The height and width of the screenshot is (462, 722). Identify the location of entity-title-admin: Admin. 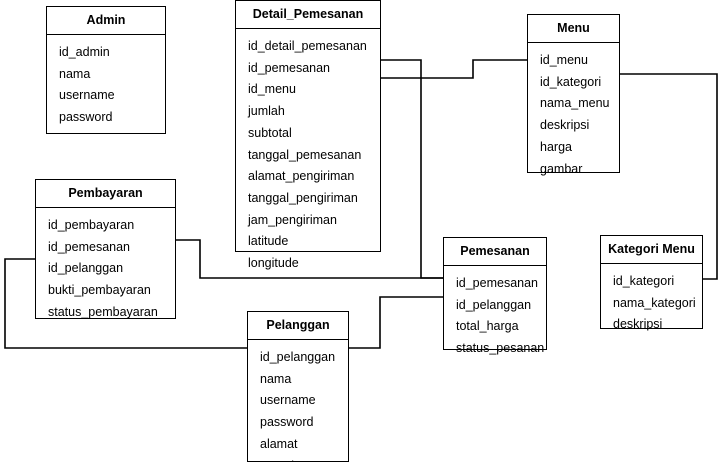
(106, 21).